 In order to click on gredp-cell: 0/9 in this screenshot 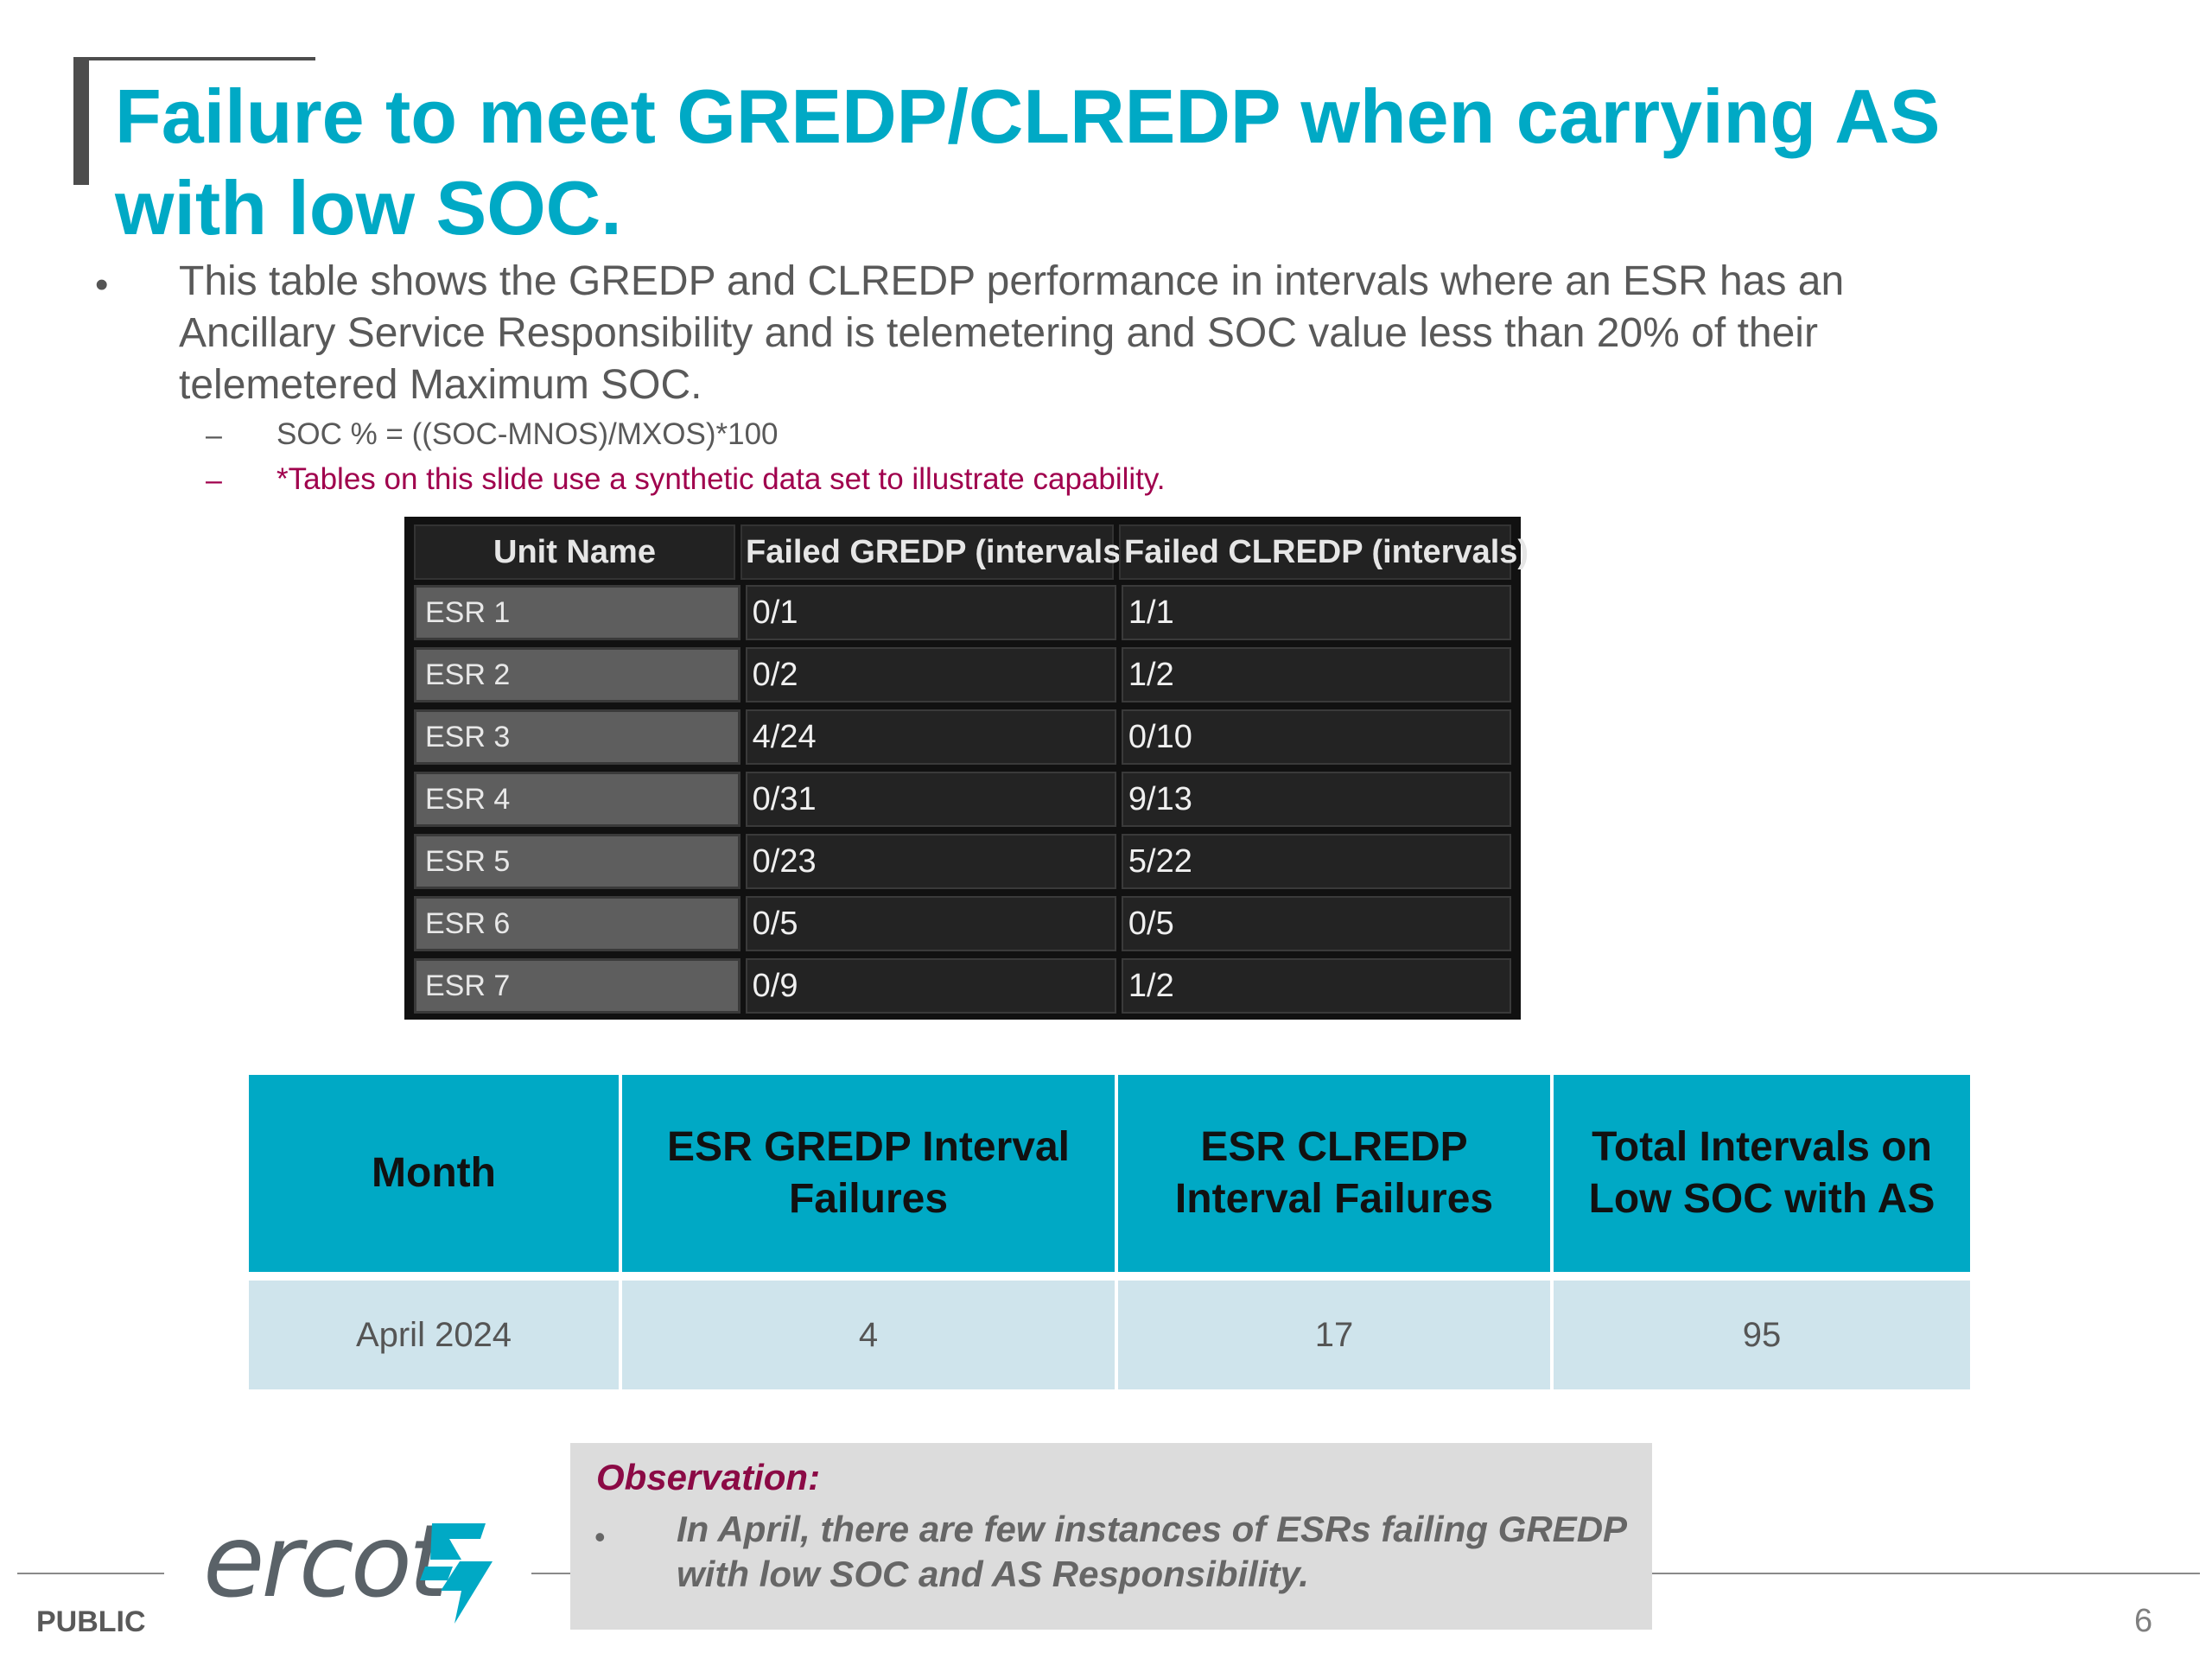, I will do `click(930, 986)`.